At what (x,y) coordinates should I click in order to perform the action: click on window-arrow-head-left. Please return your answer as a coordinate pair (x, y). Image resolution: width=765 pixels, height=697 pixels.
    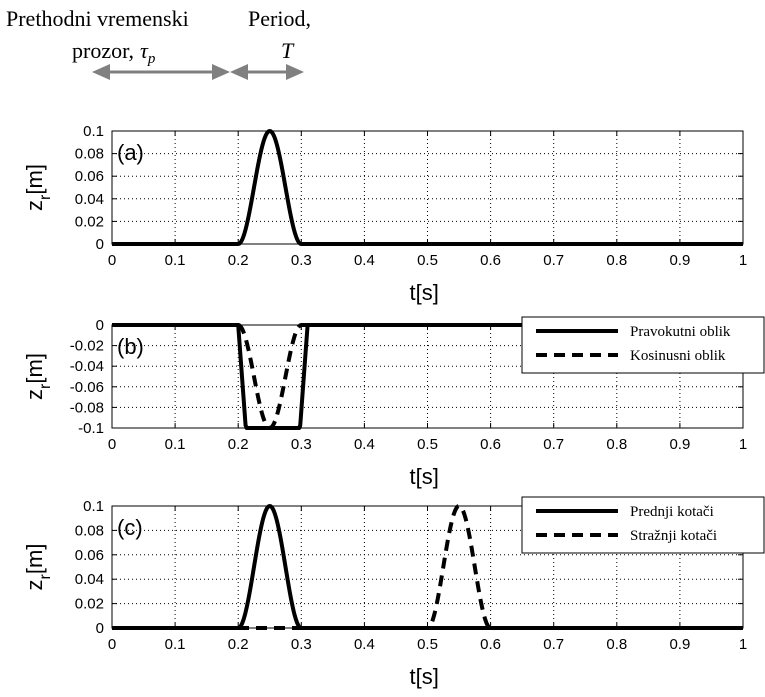
    Looking at the image, I should click on (101, 72).